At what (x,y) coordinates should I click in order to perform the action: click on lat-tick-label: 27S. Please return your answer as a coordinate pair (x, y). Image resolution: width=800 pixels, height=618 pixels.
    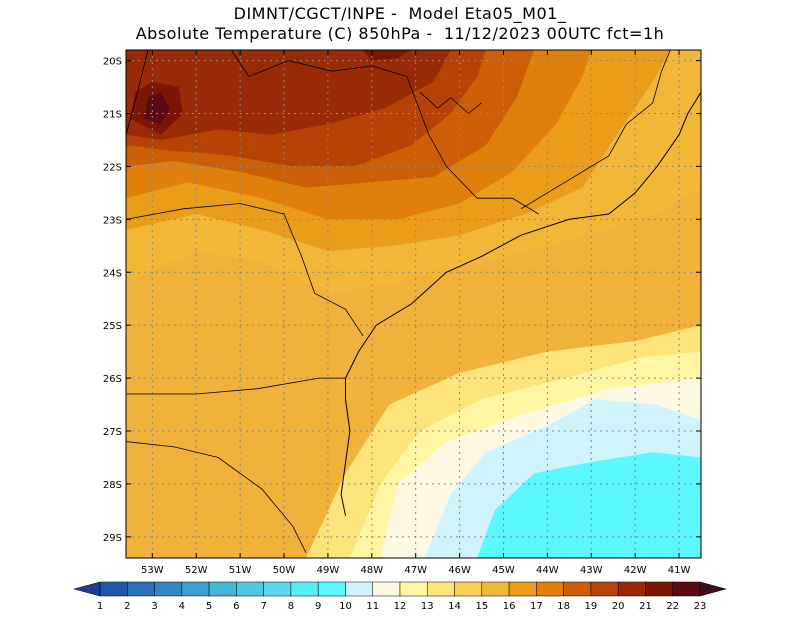
    Looking at the image, I should click on (112, 432).